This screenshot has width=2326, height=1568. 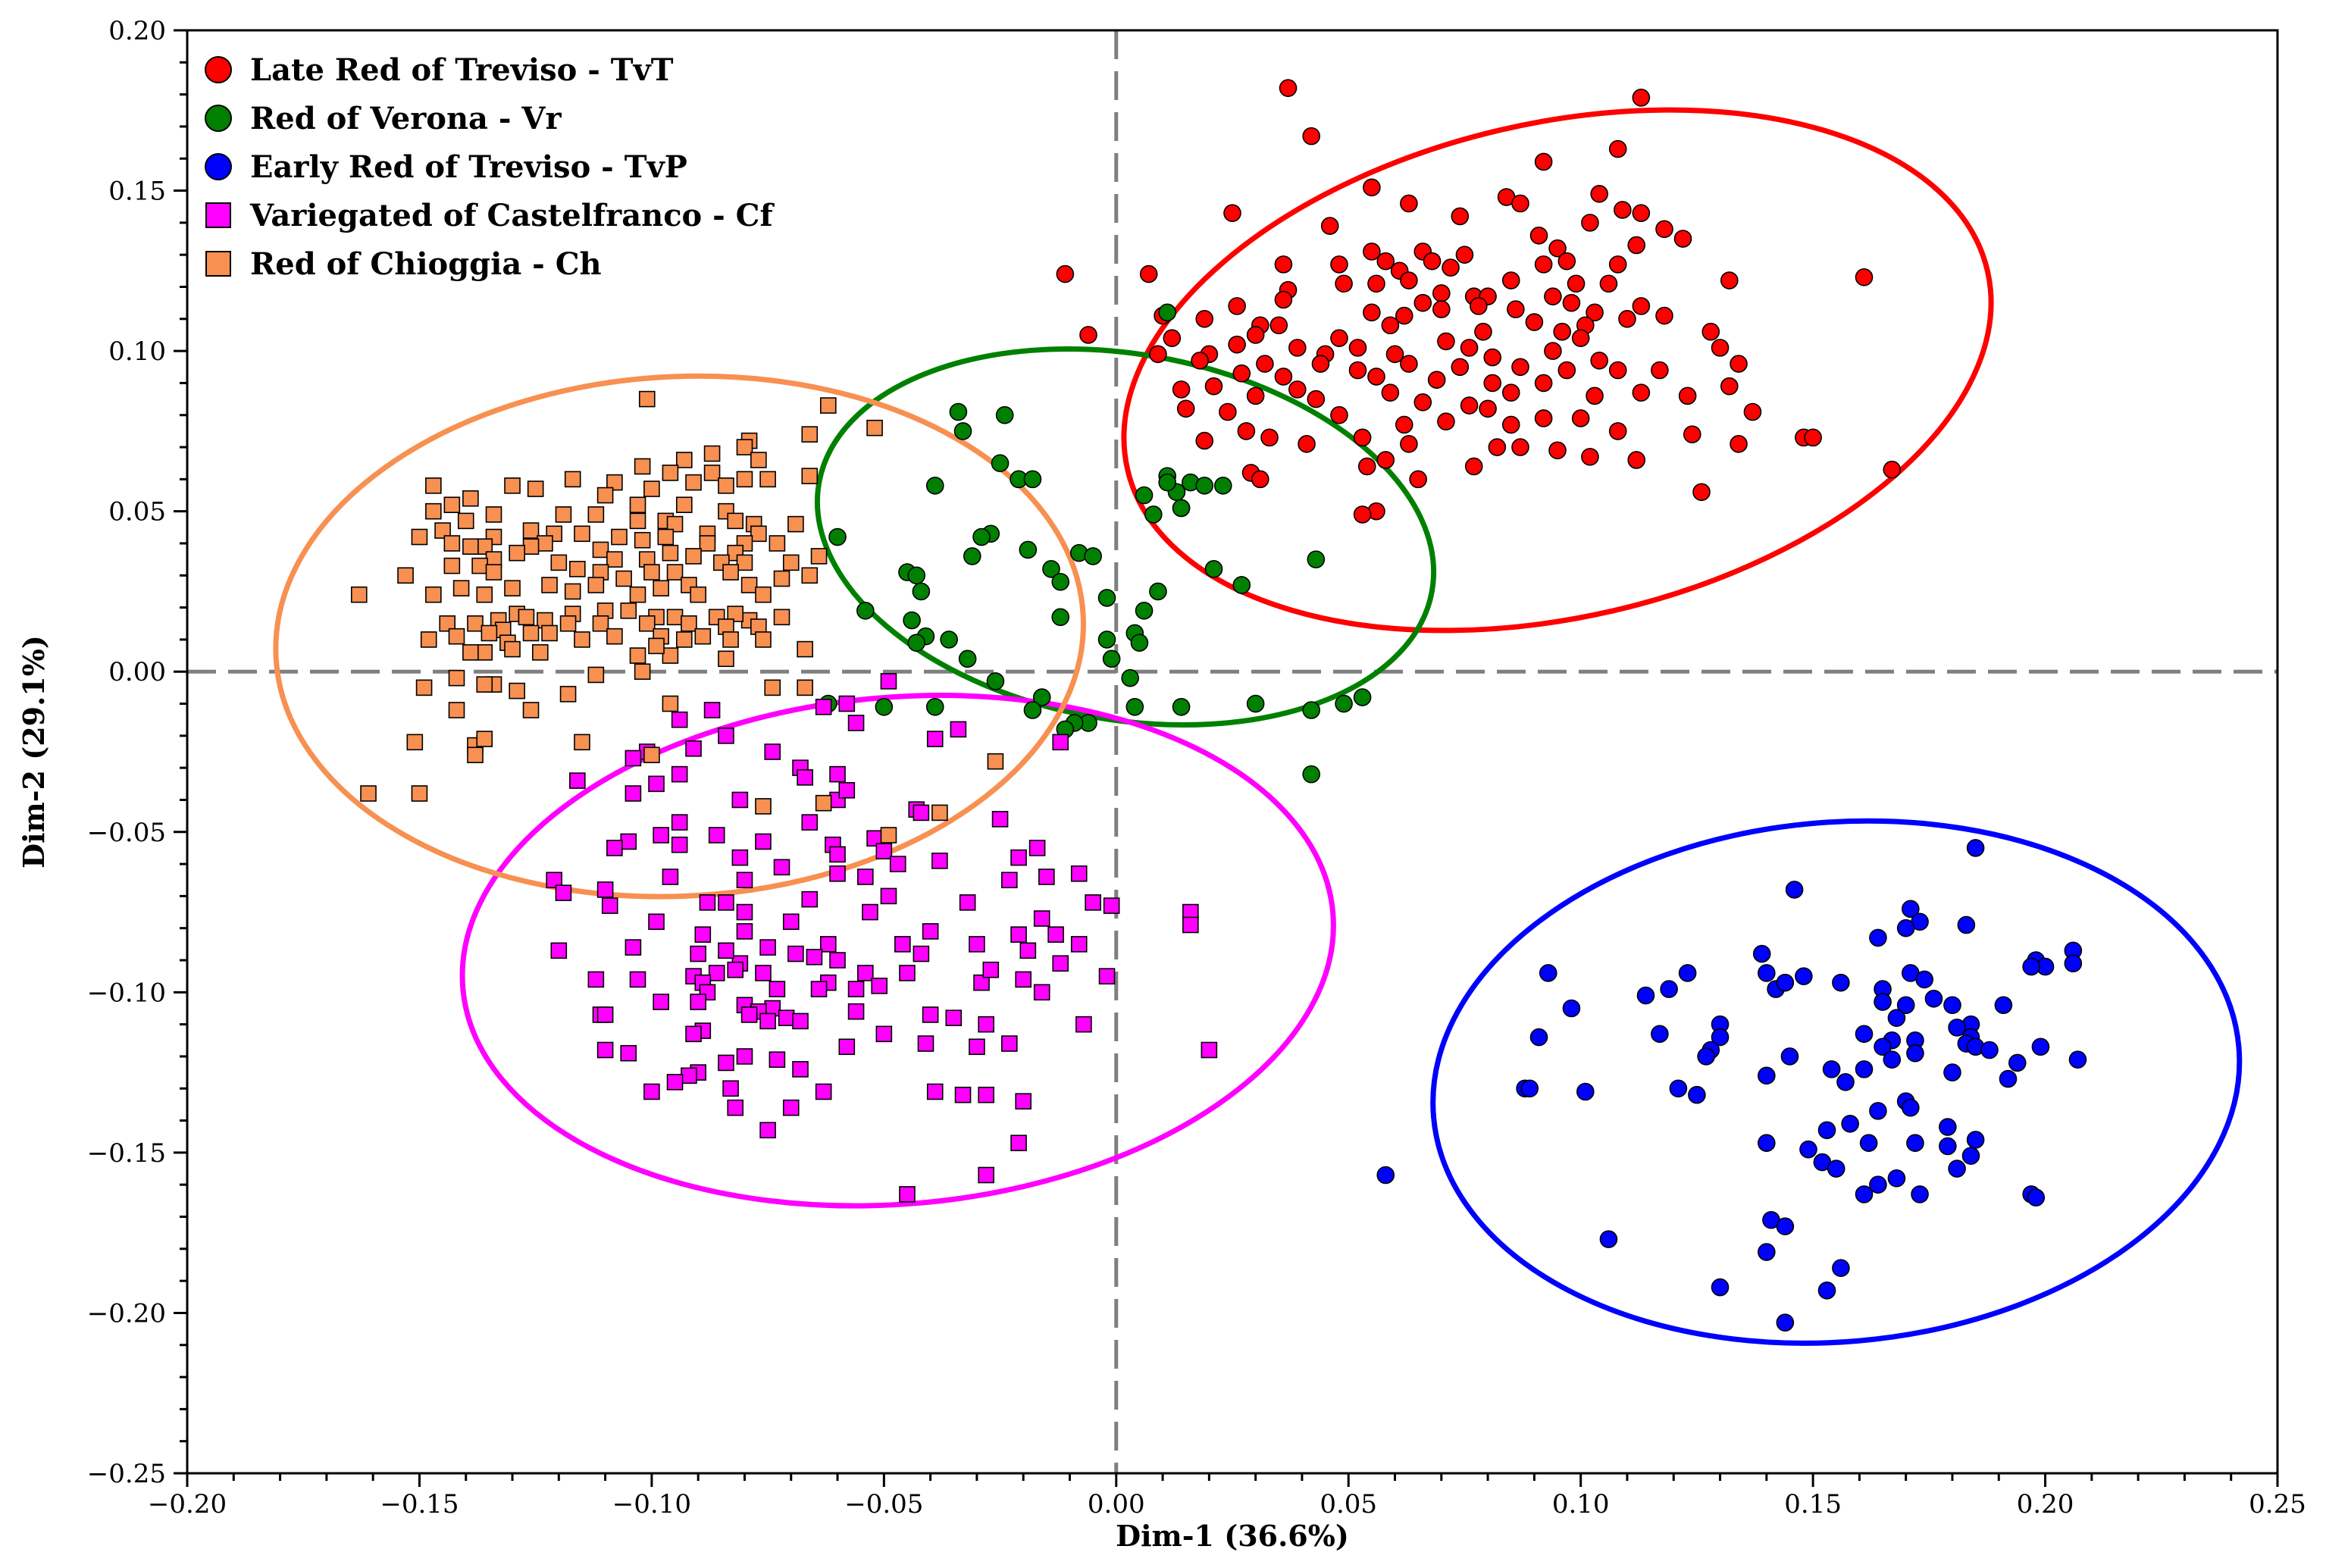 I want to click on series-2-points, so click(x=1731, y=1085).